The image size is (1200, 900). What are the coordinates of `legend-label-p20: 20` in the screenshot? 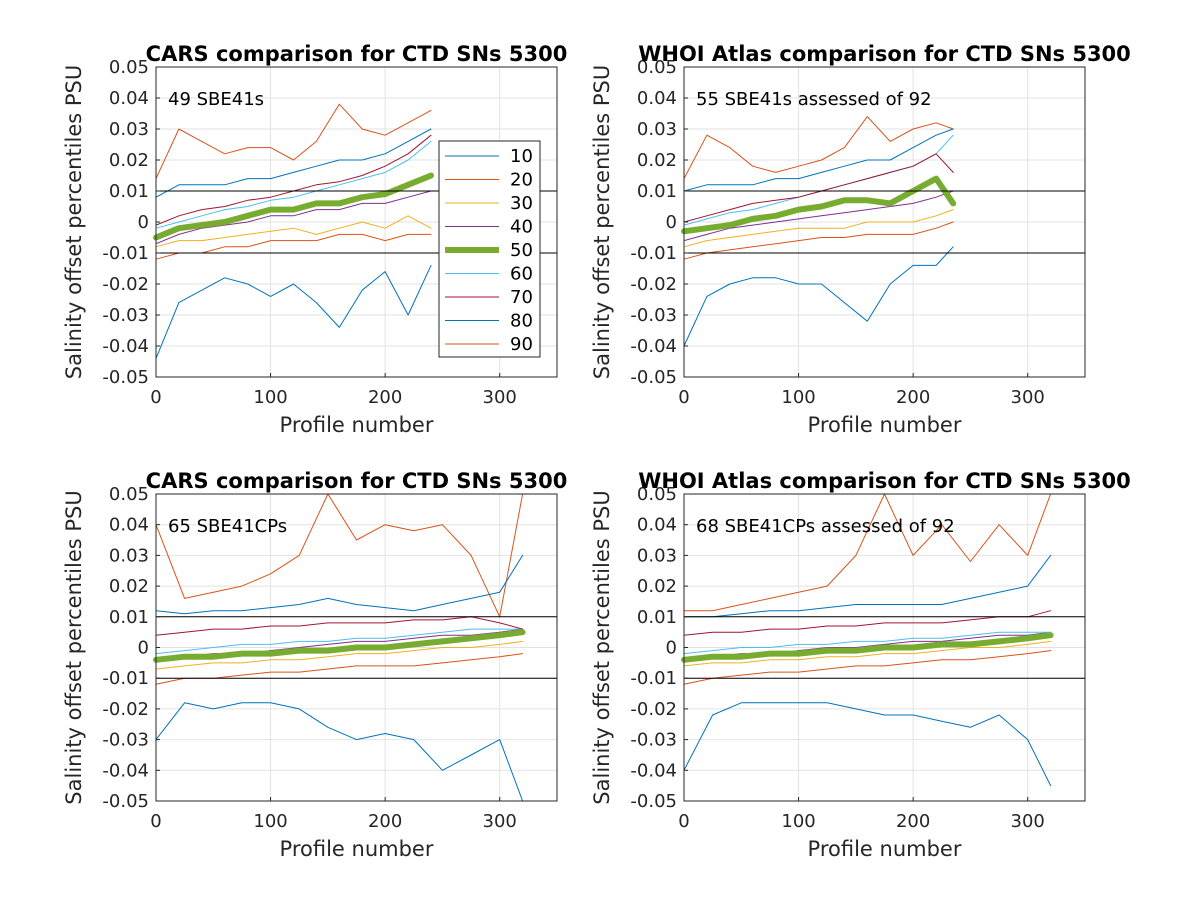 It's located at (521, 180).